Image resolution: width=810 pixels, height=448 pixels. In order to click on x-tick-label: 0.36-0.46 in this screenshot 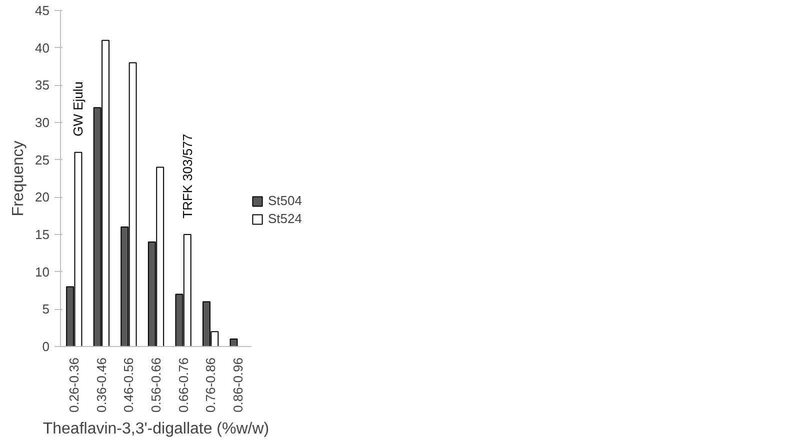, I will do `click(101, 384)`.